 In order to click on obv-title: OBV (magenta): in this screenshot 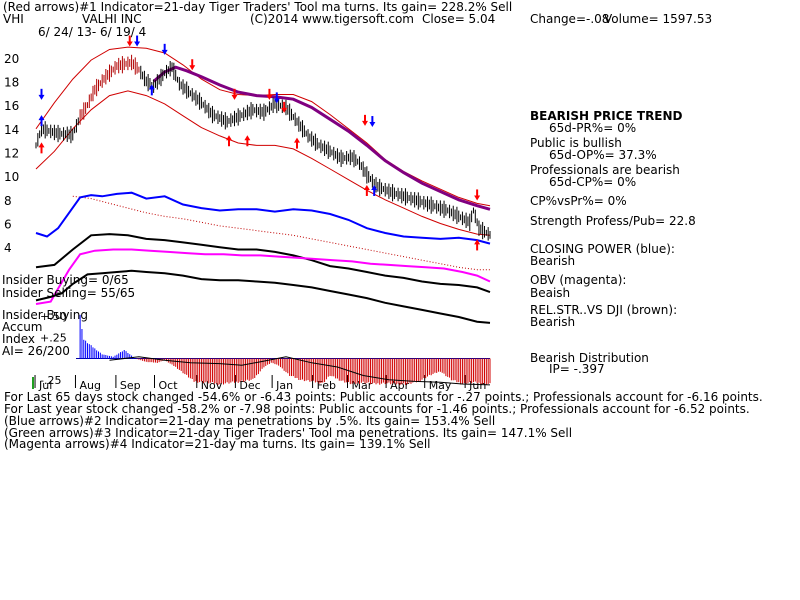, I will do `click(578, 280)`.